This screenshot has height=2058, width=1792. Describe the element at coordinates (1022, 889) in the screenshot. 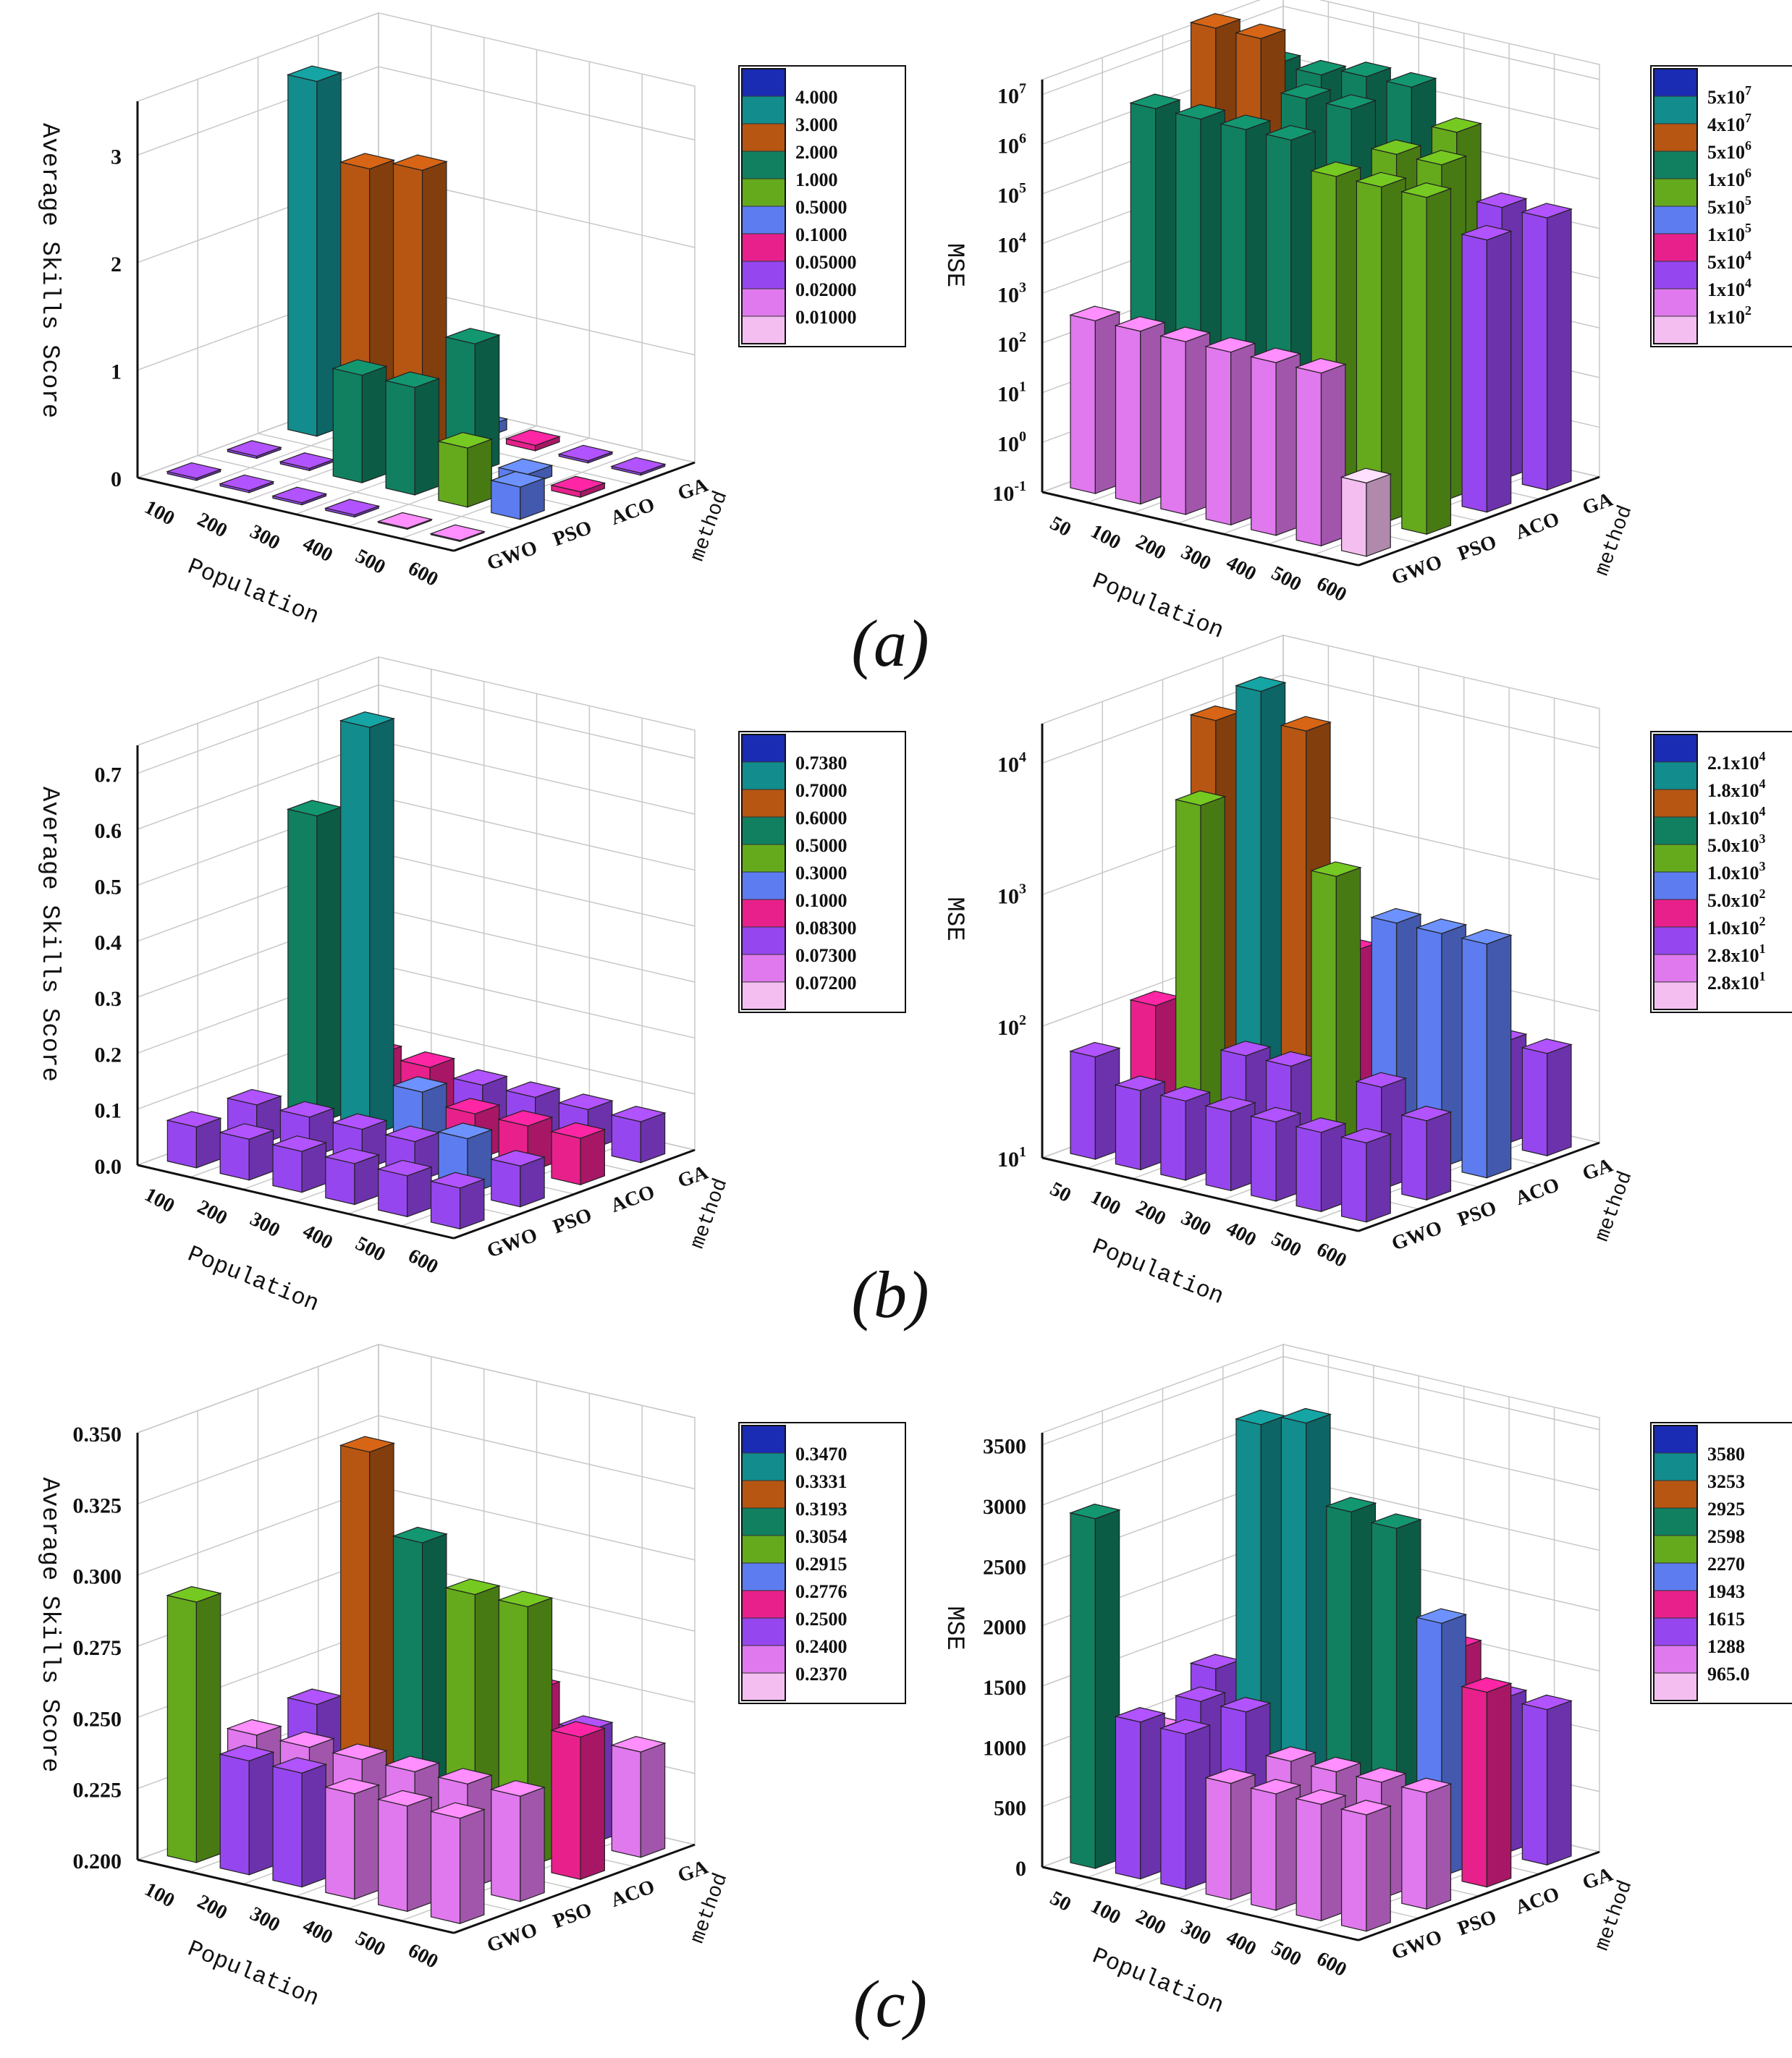

I see `y-tick-exponent: 3` at that location.